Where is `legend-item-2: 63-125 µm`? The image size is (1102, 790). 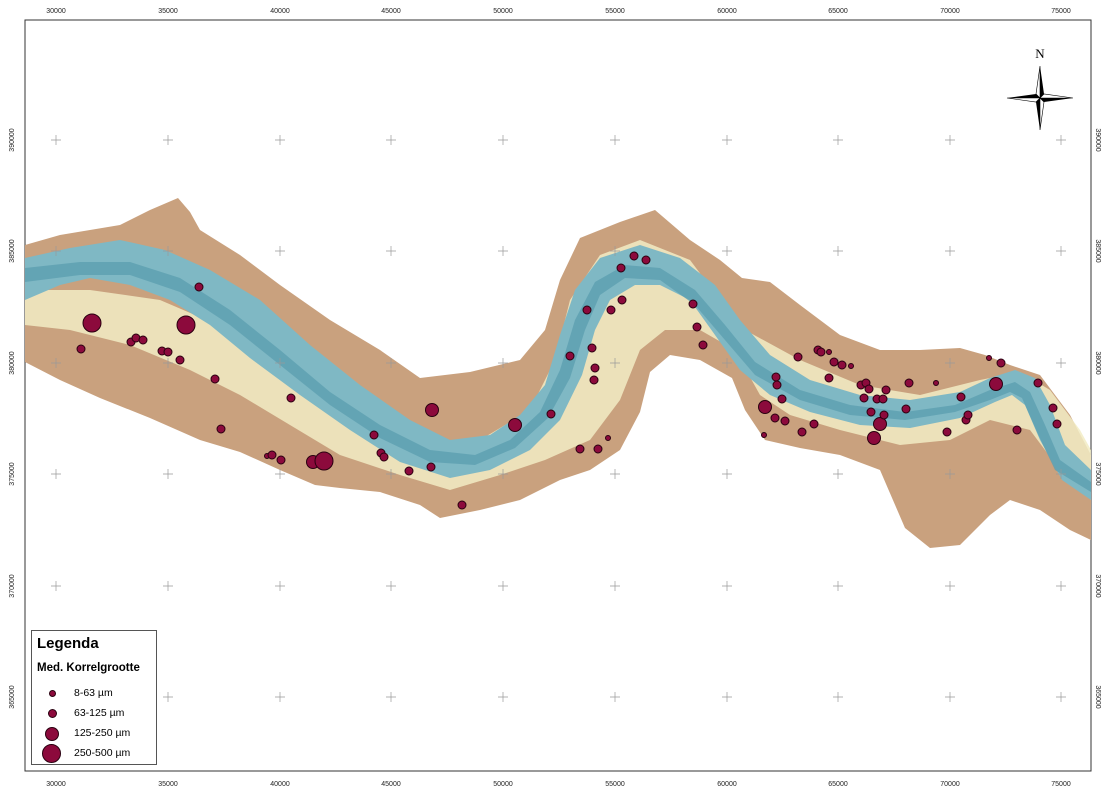 legend-item-2: 63-125 µm is located at coordinates (94, 713).